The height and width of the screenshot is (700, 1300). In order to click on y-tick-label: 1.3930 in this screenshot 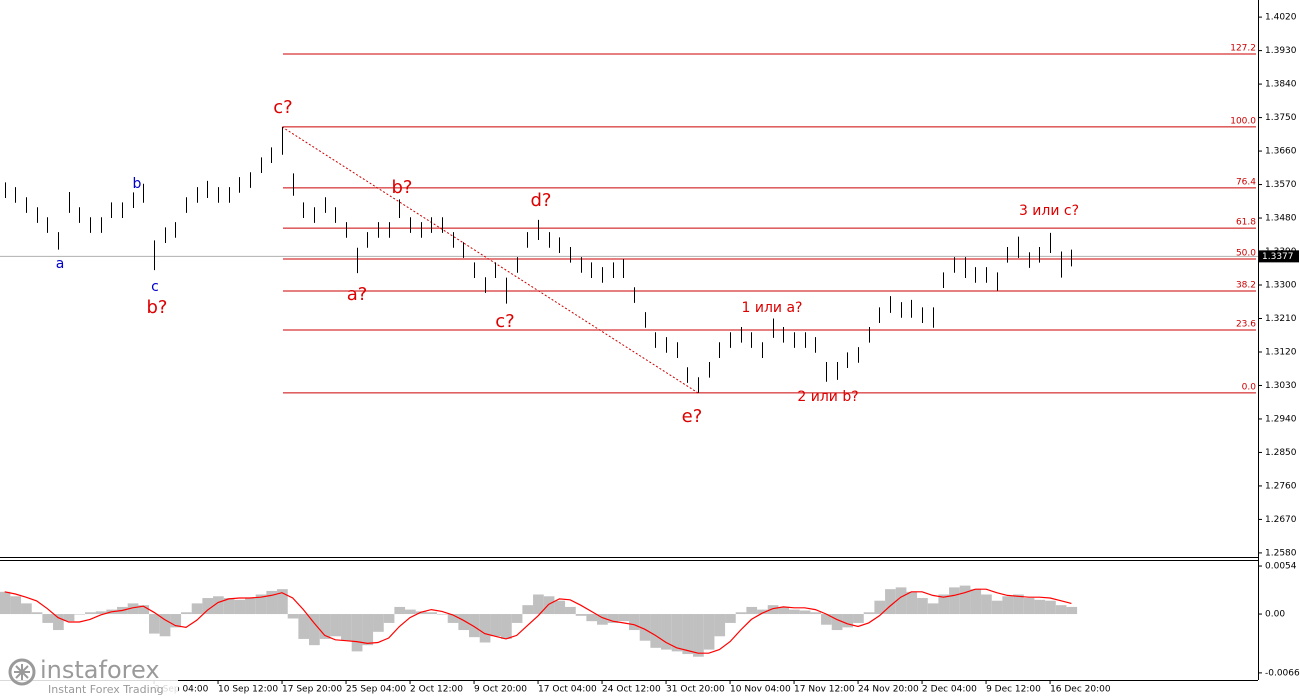, I will do `click(1281, 51)`.